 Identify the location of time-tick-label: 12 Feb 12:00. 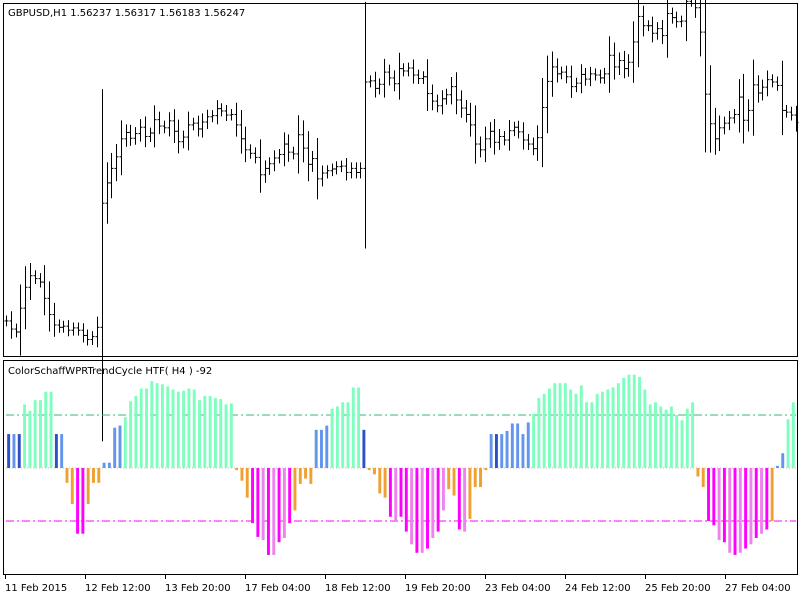
(118, 588).